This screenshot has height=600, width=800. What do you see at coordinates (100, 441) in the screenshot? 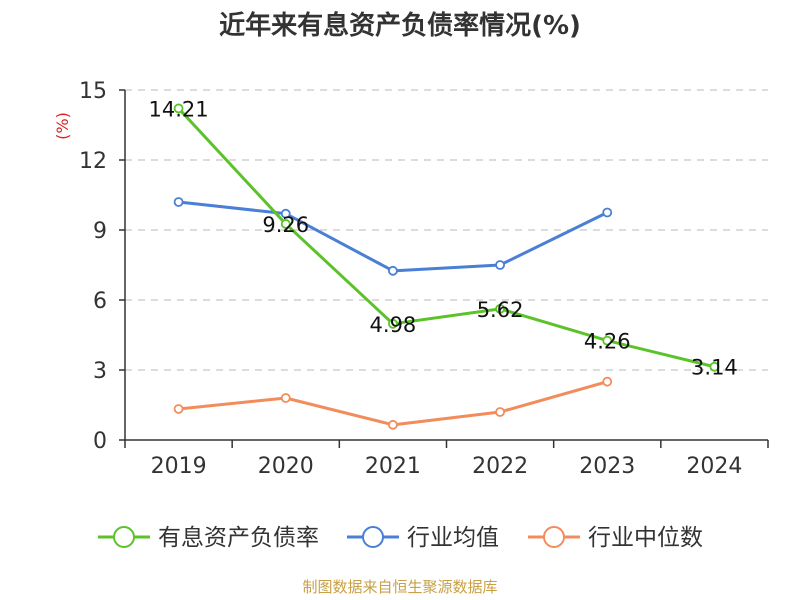
I see `y-tick-label: 0` at bounding box center [100, 441].